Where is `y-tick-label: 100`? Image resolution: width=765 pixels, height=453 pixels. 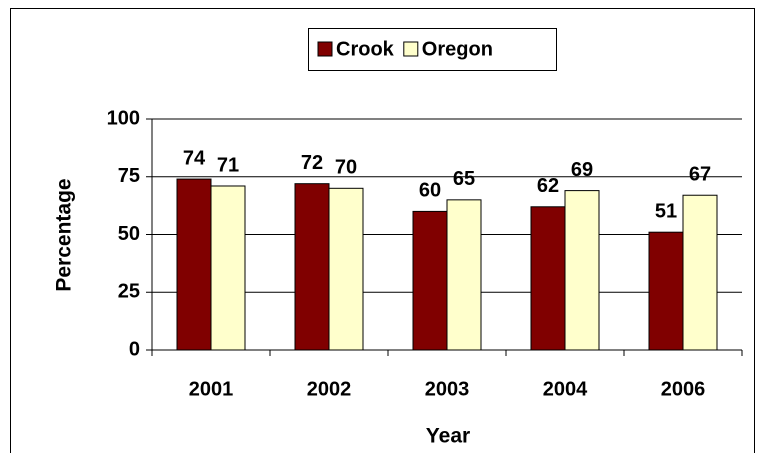
y-tick-label: 100 is located at coordinates (123, 118).